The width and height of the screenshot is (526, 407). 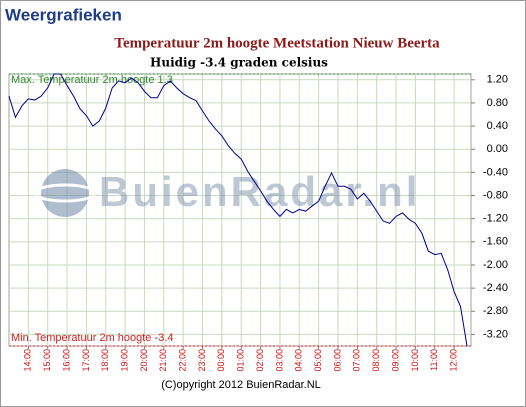 I want to click on x-tick-label: 00:00, so click(x=221, y=360).